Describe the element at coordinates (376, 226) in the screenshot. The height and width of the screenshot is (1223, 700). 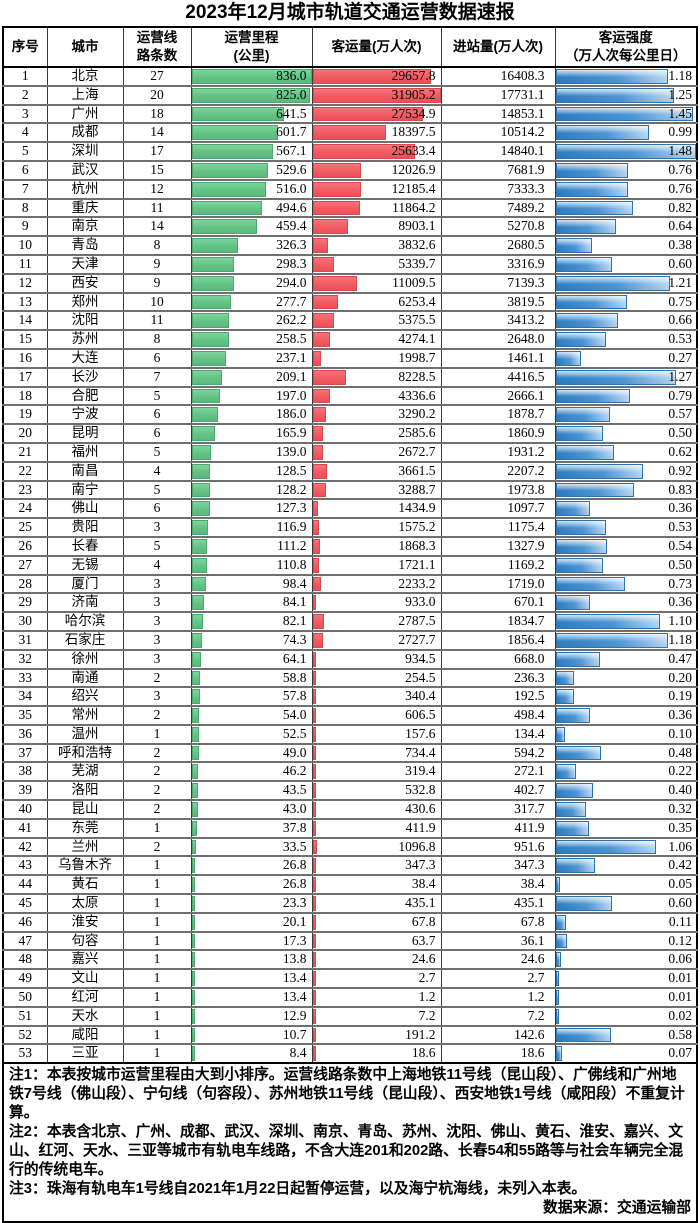
I see `cell-passengers: 8903.1` at that location.